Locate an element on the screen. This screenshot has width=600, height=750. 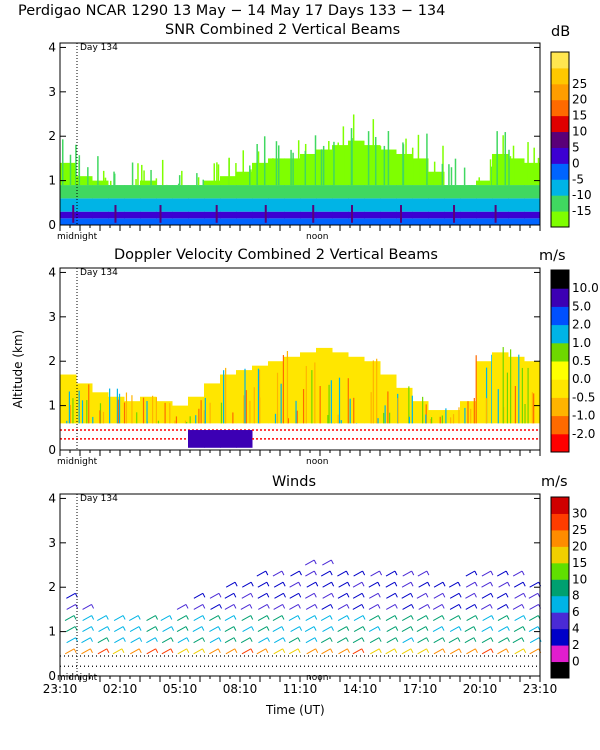
panel-2-colorbar-label: 10.0 is located at coordinates (585, 288).